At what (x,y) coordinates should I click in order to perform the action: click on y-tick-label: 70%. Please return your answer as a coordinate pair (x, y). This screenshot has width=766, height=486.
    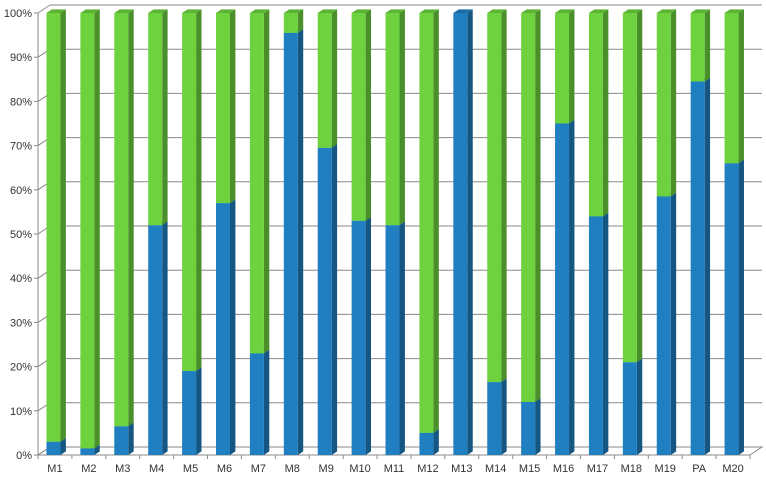
    Looking at the image, I should click on (21, 147).